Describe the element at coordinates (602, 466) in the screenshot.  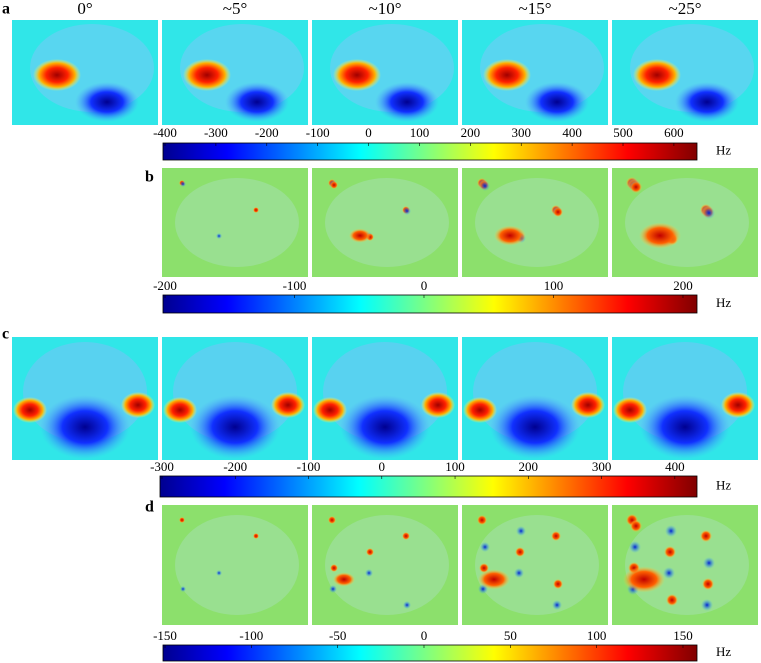
I see `colorbar-tick-label: 300` at that location.